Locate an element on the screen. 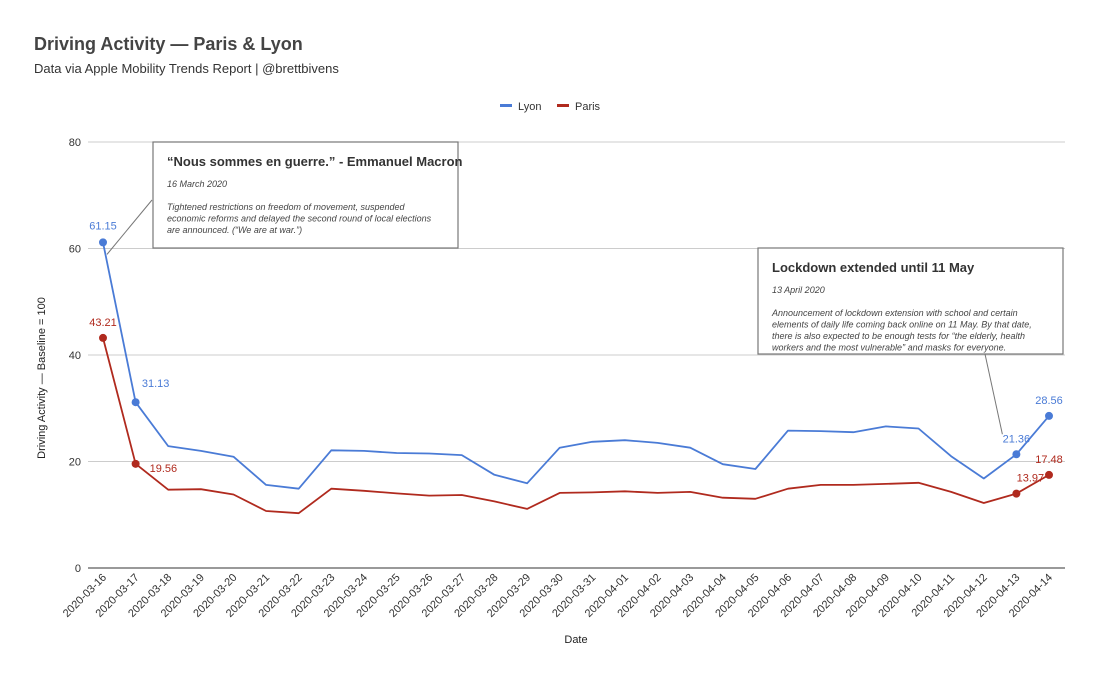 The width and height of the screenshot is (1100, 680). legend-label: Paris is located at coordinates (588, 107).